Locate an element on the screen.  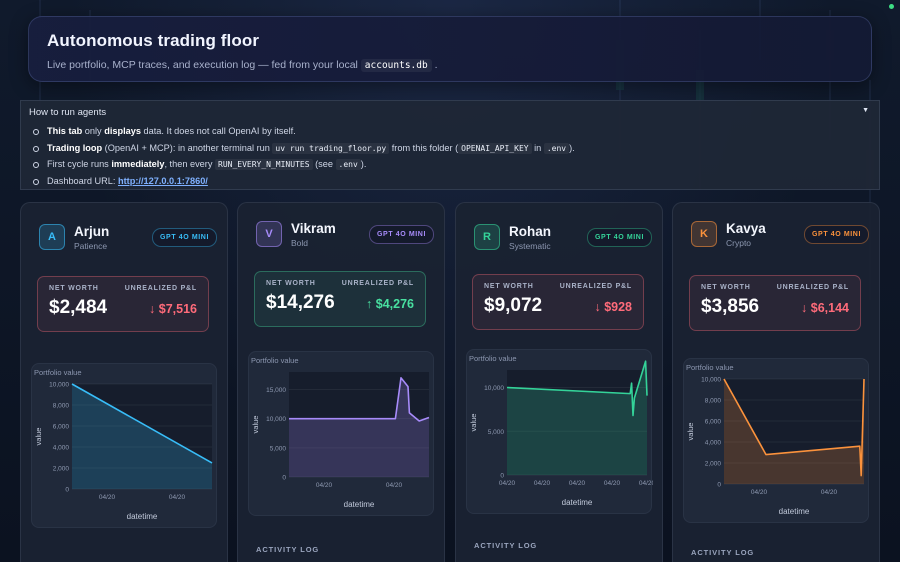
net-worth-value: $9,072 is located at coordinates (513, 305).